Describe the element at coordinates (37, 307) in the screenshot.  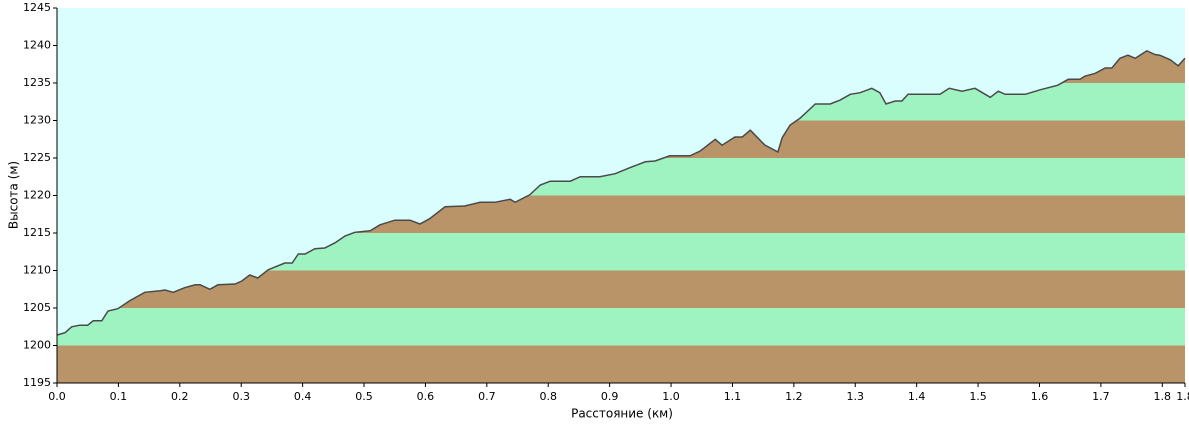
I see `y-tick-label: 1205` at that location.